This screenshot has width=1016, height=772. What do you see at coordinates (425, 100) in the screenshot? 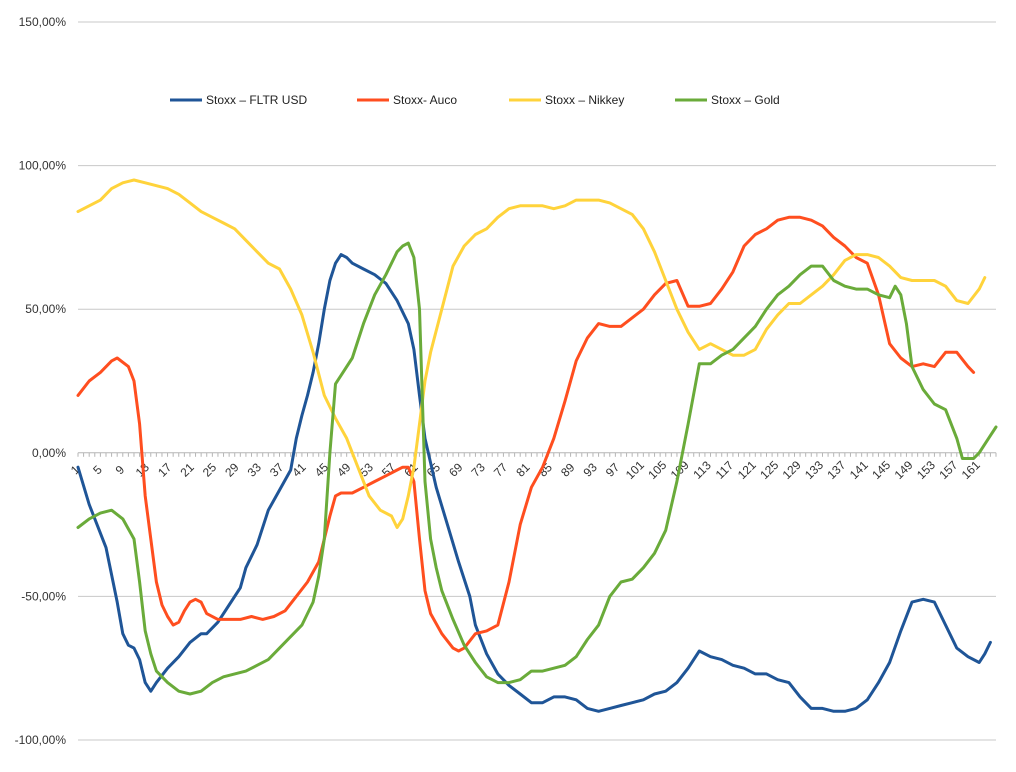
I see `legend-label: Stoxx- Auco` at bounding box center [425, 100].